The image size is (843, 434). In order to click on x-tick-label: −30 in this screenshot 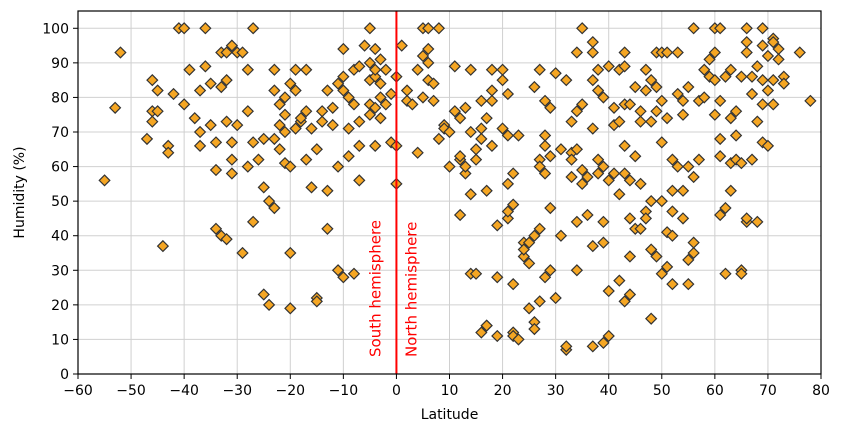, I will do `click(237, 391)`.